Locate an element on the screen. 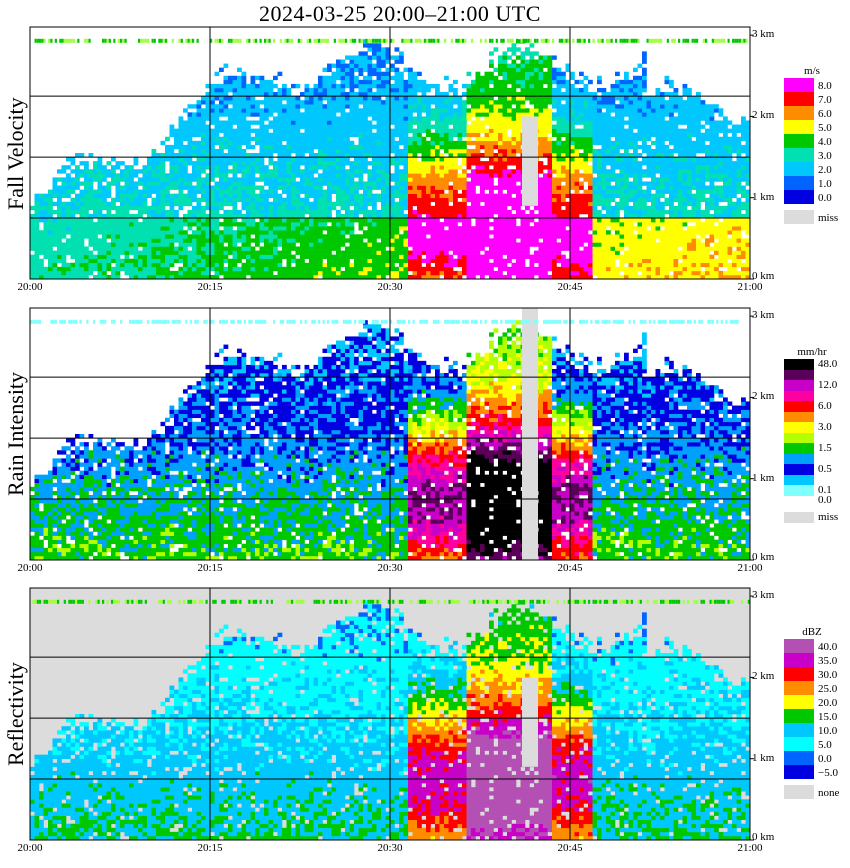 This screenshot has height=868, width=850. legend-unit: m/s is located at coordinates (812, 71).